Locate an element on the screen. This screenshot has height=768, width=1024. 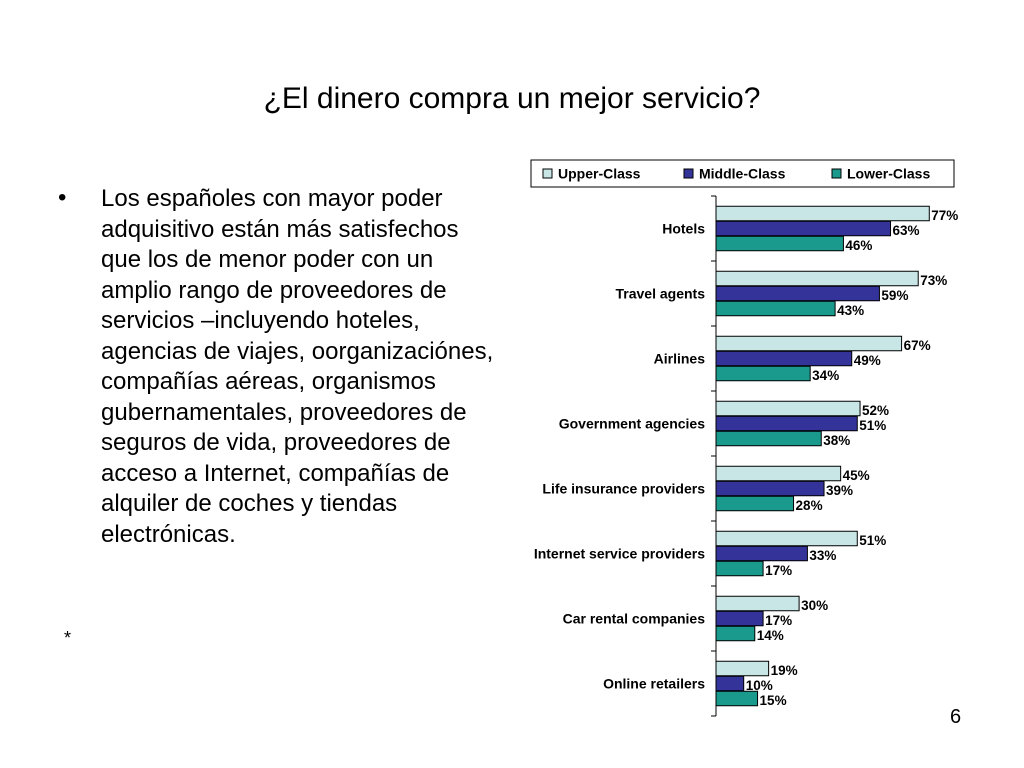
bar-online-retailers-lower-class is located at coordinates (737, 698).